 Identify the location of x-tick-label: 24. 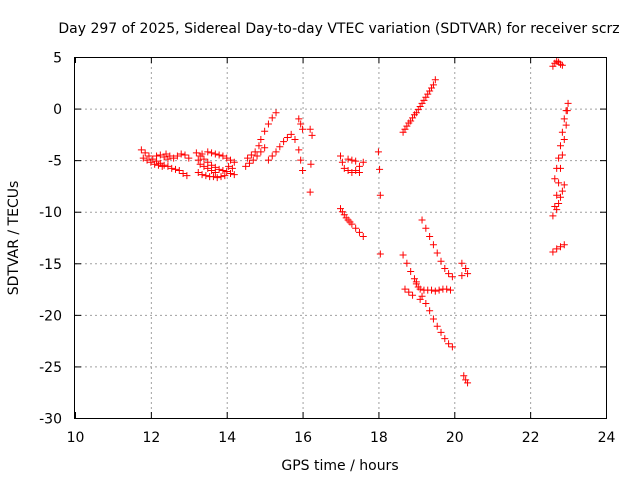
(607, 438).